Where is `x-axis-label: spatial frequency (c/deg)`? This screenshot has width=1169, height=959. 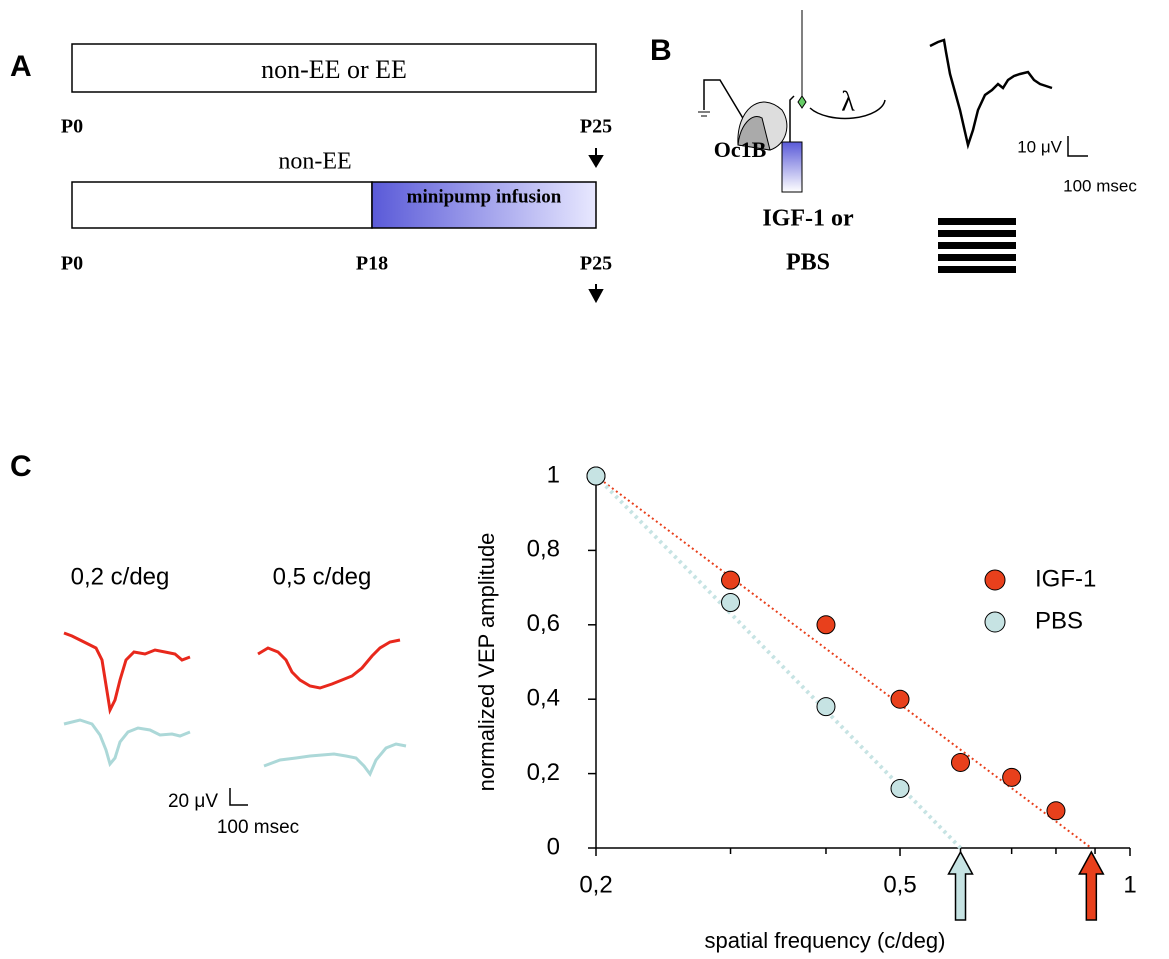
x-axis-label: spatial frequency (c/deg) is located at coordinates (825, 940).